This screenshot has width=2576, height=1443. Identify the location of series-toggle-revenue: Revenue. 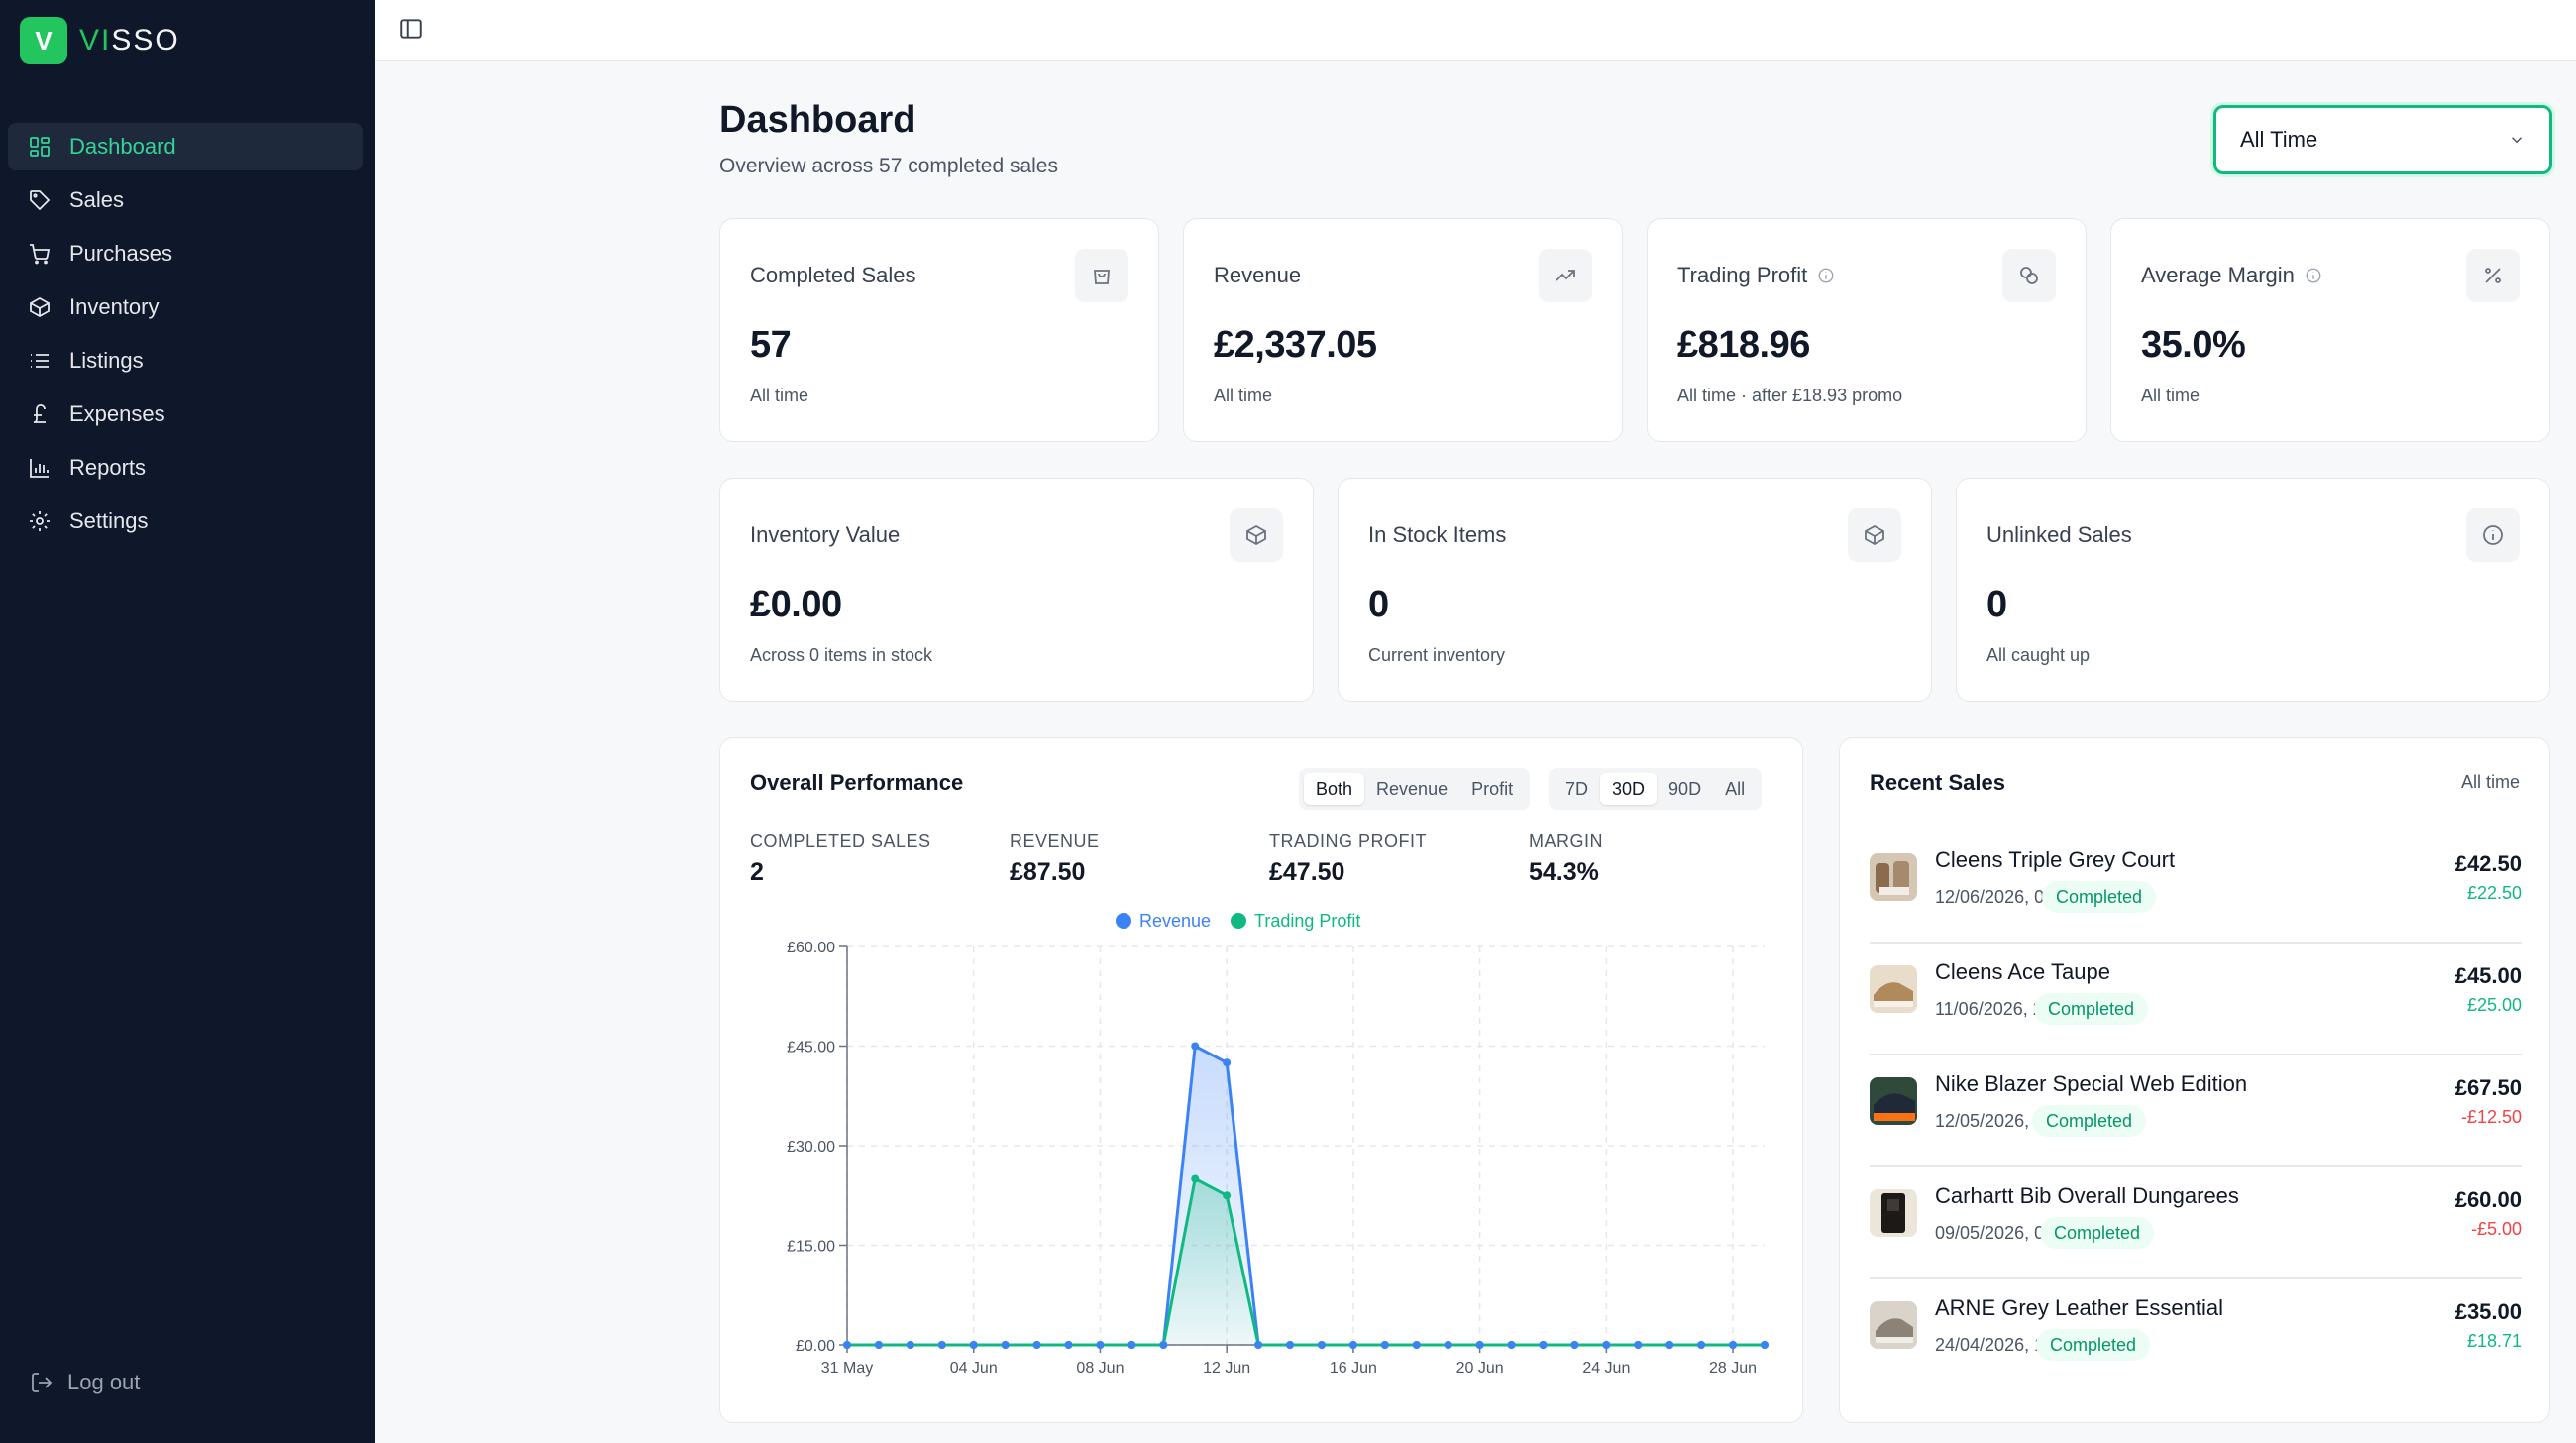
(1412, 788).